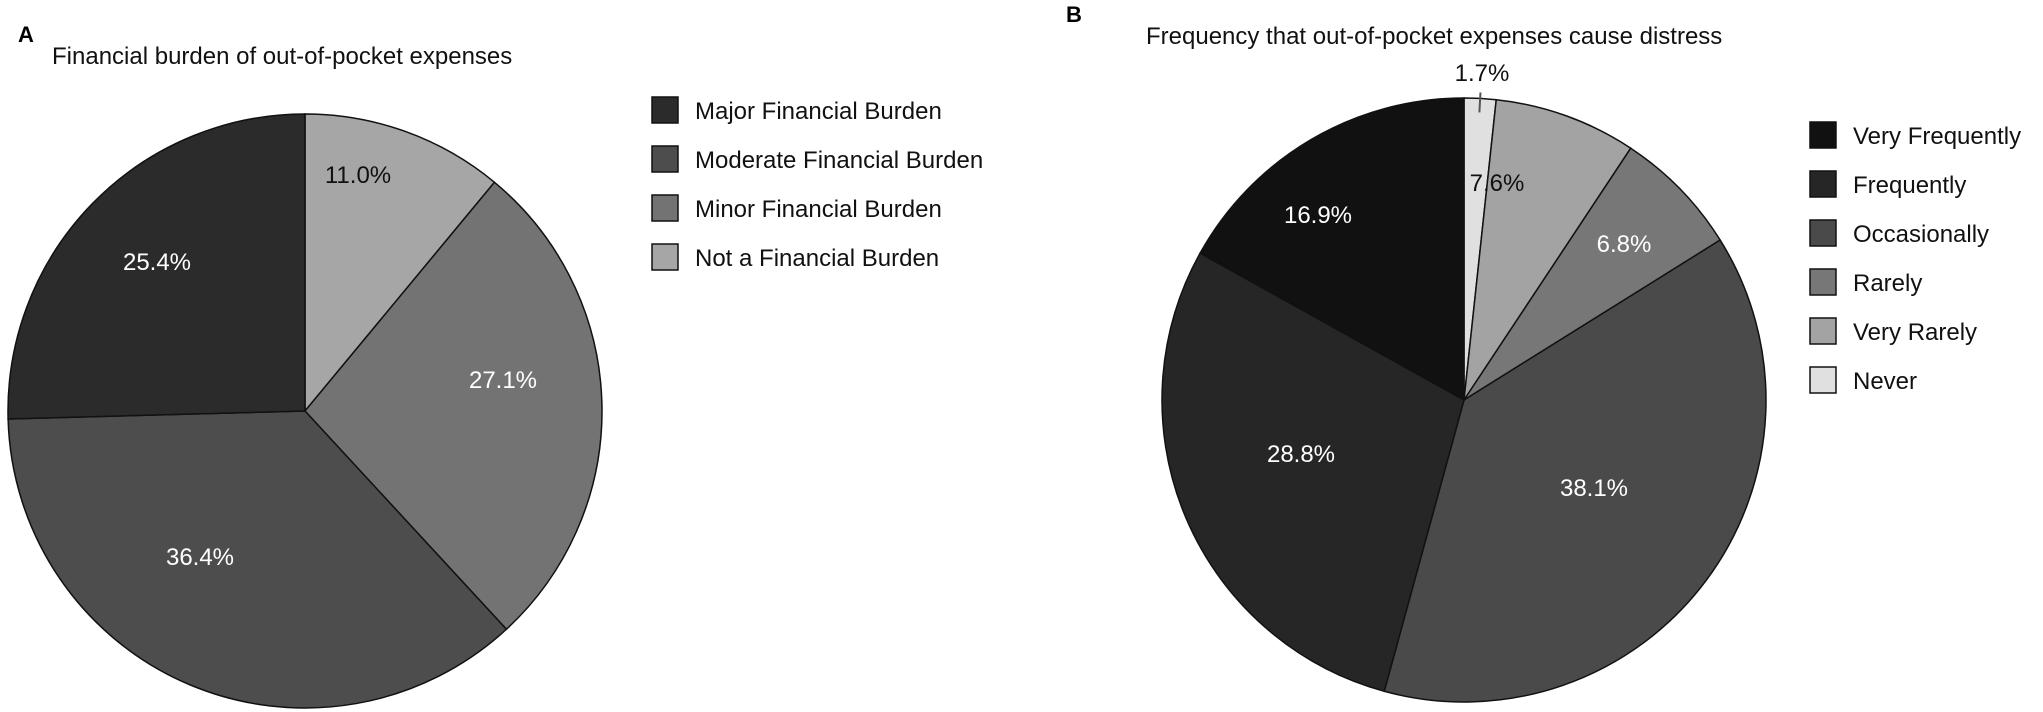 The width and height of the screenshot is (2043, 712). I want to click on legend-label: Very Rarely, so click(1915, 332).